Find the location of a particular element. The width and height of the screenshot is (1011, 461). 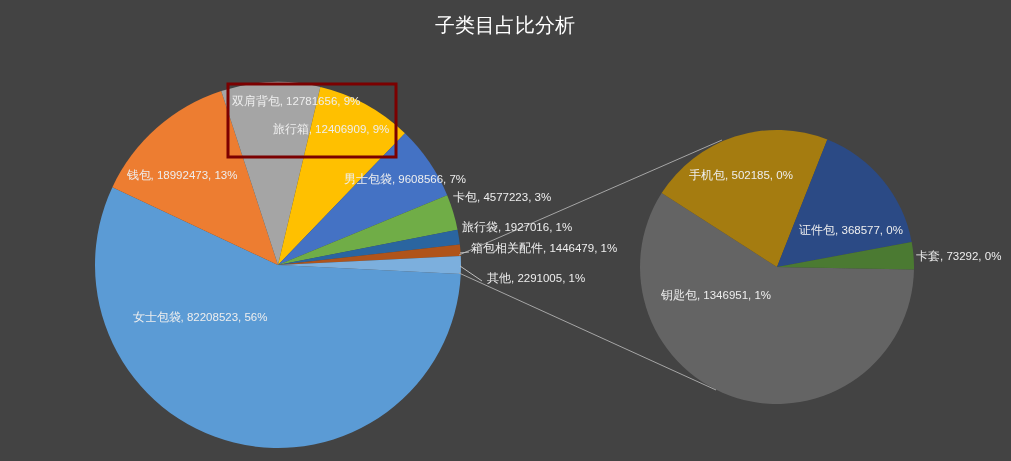

slice-label: 其他, 2291005, 1% is located at coordinates (536, 278).